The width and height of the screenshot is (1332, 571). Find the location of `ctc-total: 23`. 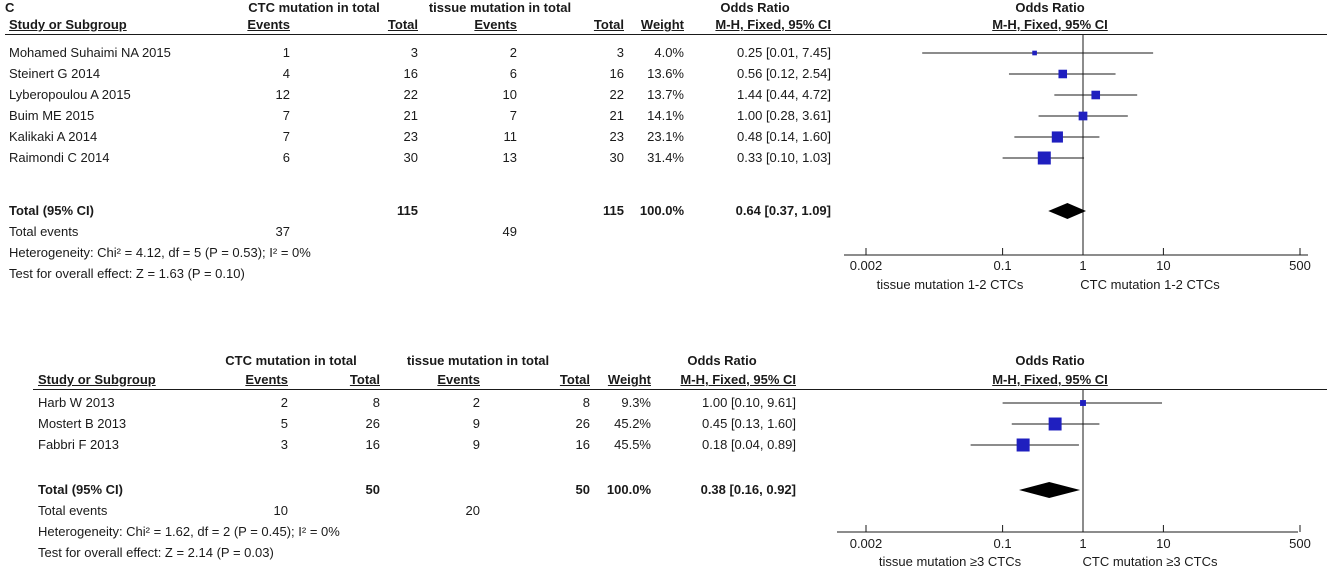

ctc-total: 23 is located at coordinates (410, 136).